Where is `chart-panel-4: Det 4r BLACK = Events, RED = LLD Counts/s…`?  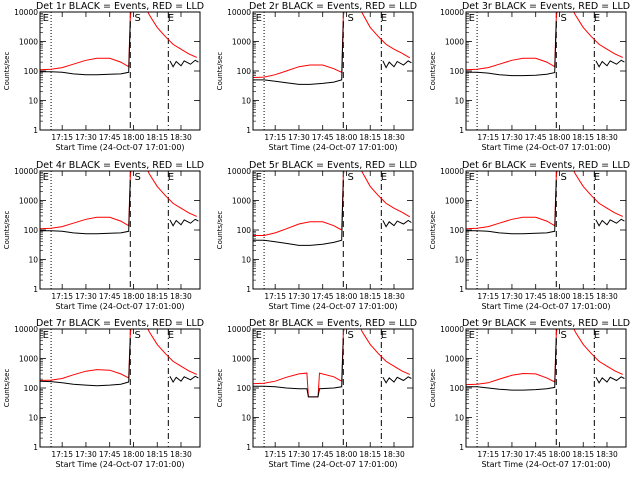
chart-panel-4: Det 4r BLACK = Events, RED = LLD Counts/s… is located at coordinates (103, 235).